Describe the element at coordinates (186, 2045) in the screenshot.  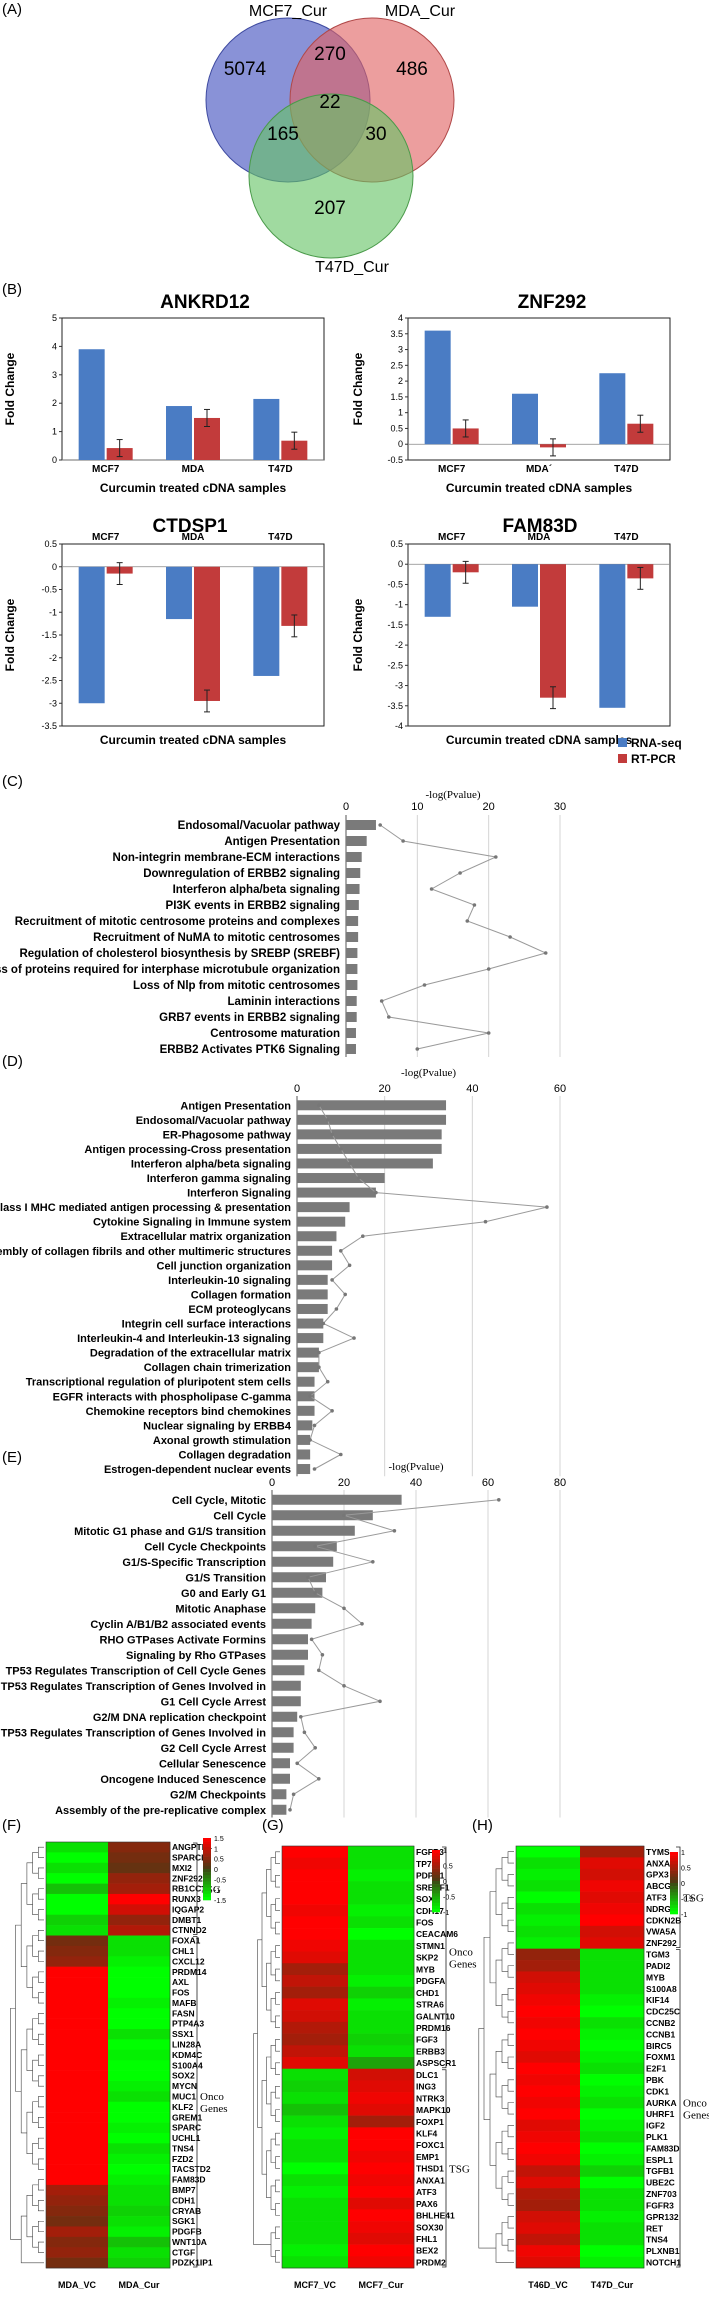
I see `gene-label: LIN28A` at that location.